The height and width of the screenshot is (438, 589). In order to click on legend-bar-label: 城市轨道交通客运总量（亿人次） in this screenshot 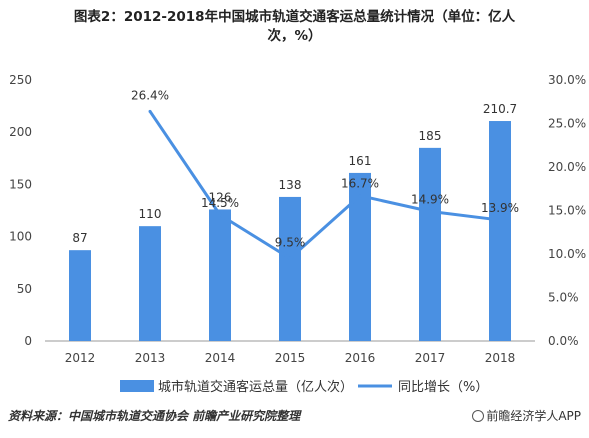, I will do `click(255, 387)`.